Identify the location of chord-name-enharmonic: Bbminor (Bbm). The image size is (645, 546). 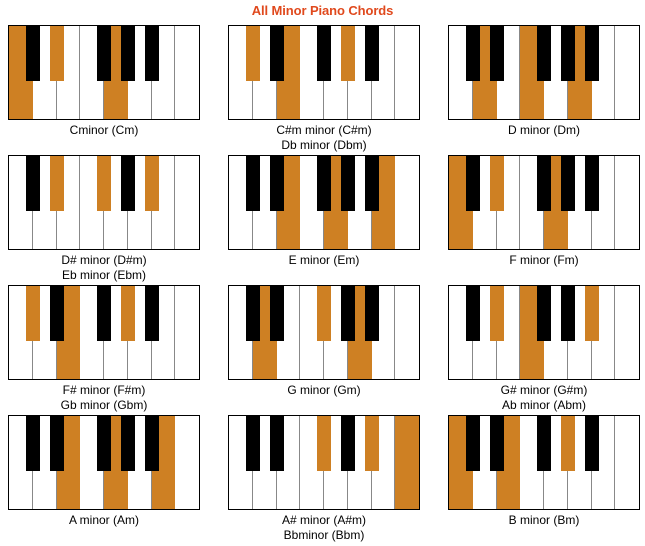
(324, 535).